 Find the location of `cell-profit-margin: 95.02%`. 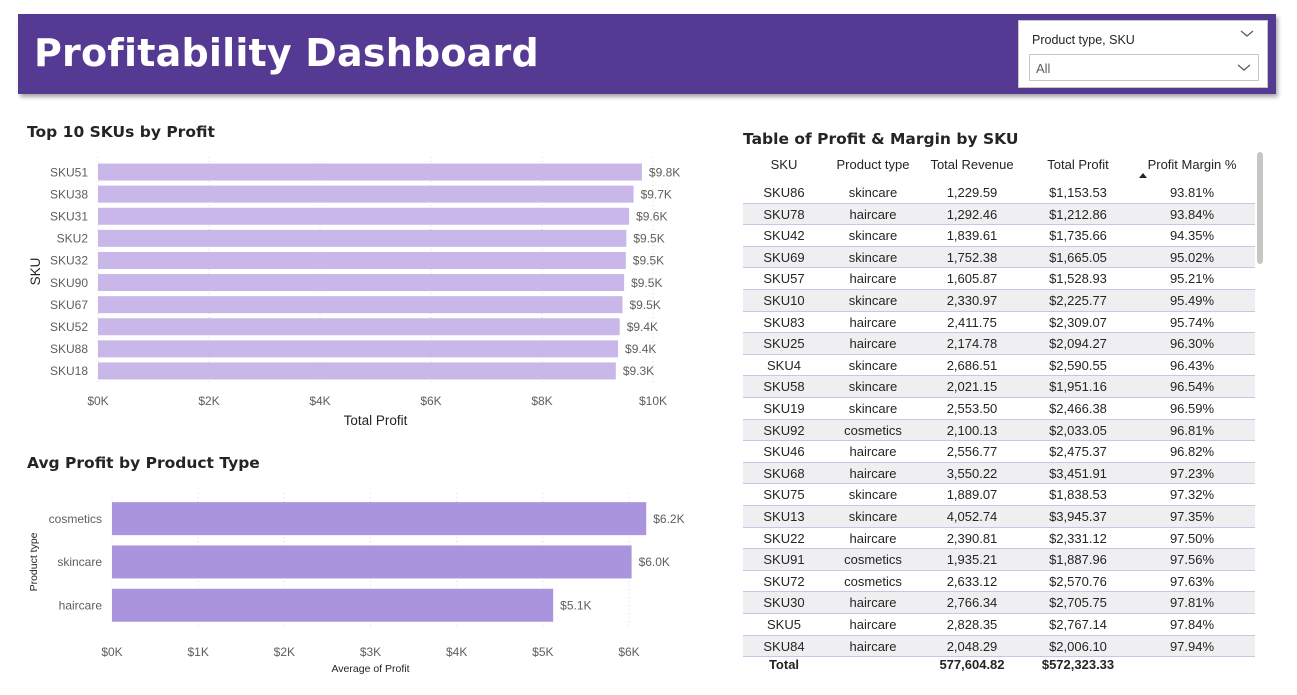

cell-profit-margin: 95.02% is located at coordinates (1192, 257).